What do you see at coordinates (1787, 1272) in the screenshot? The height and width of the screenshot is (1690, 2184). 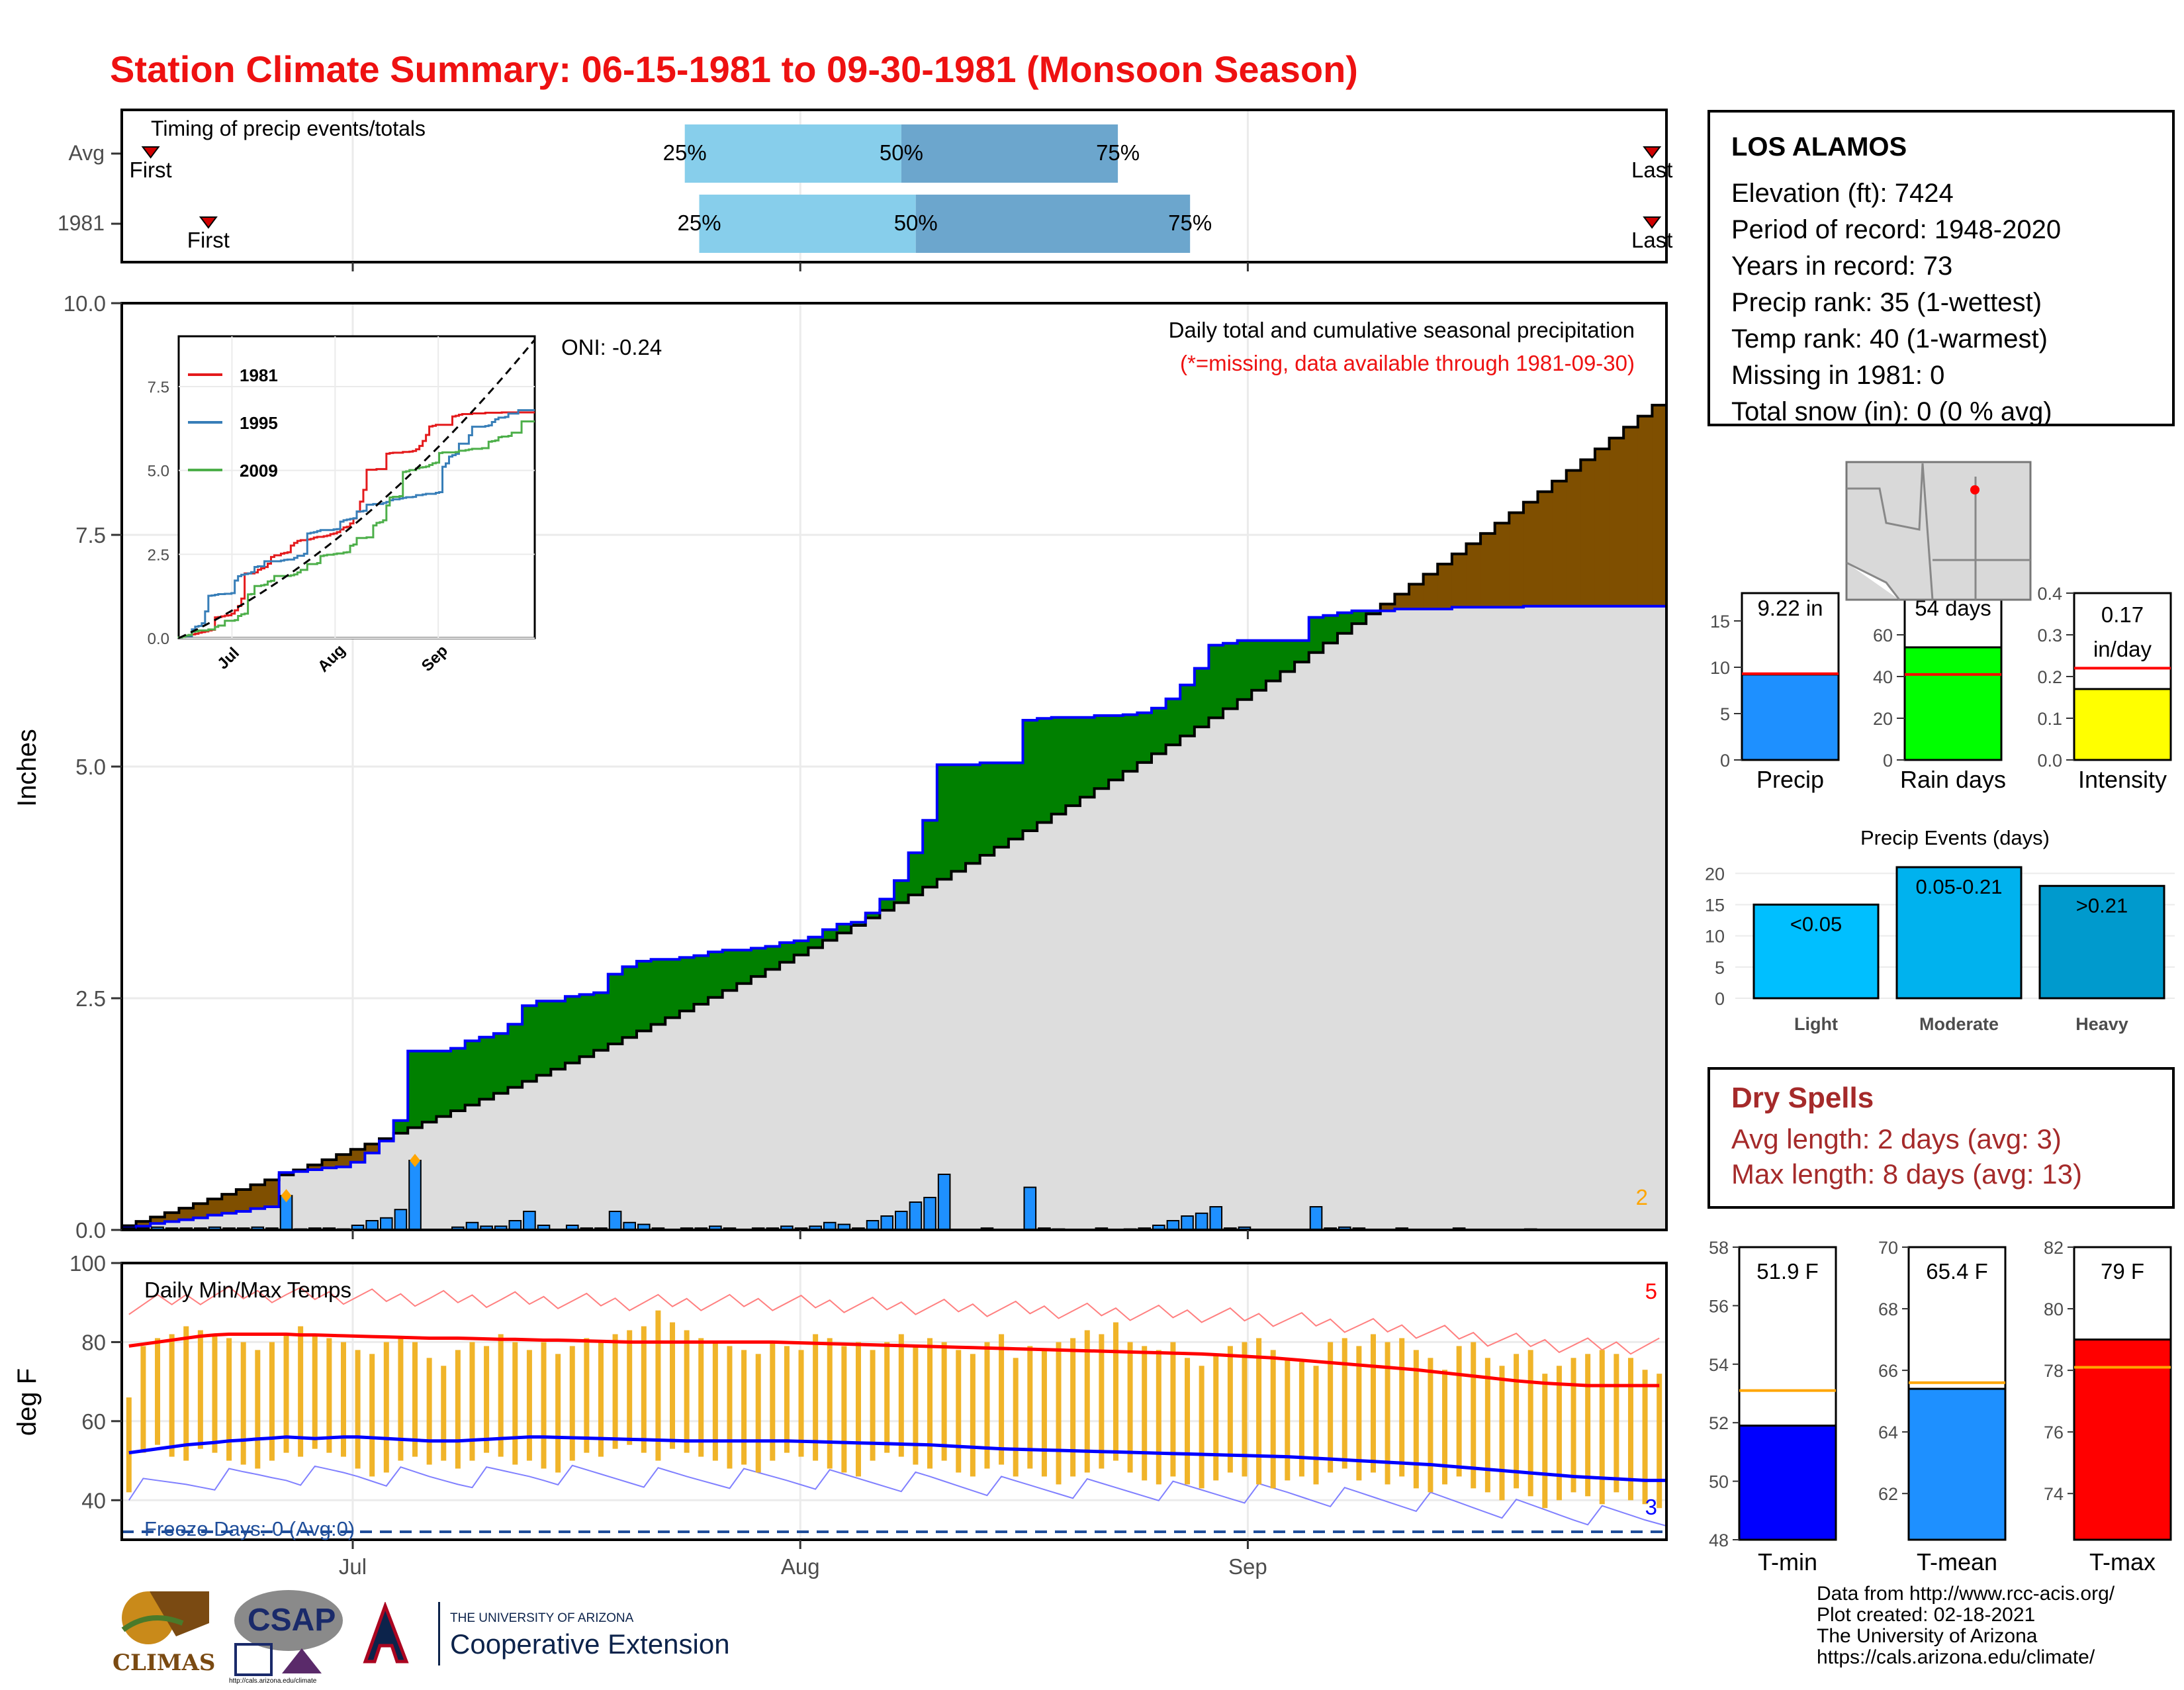 I see `mean-value-label: 51.9 F` at bounding box center [1787, 1272].